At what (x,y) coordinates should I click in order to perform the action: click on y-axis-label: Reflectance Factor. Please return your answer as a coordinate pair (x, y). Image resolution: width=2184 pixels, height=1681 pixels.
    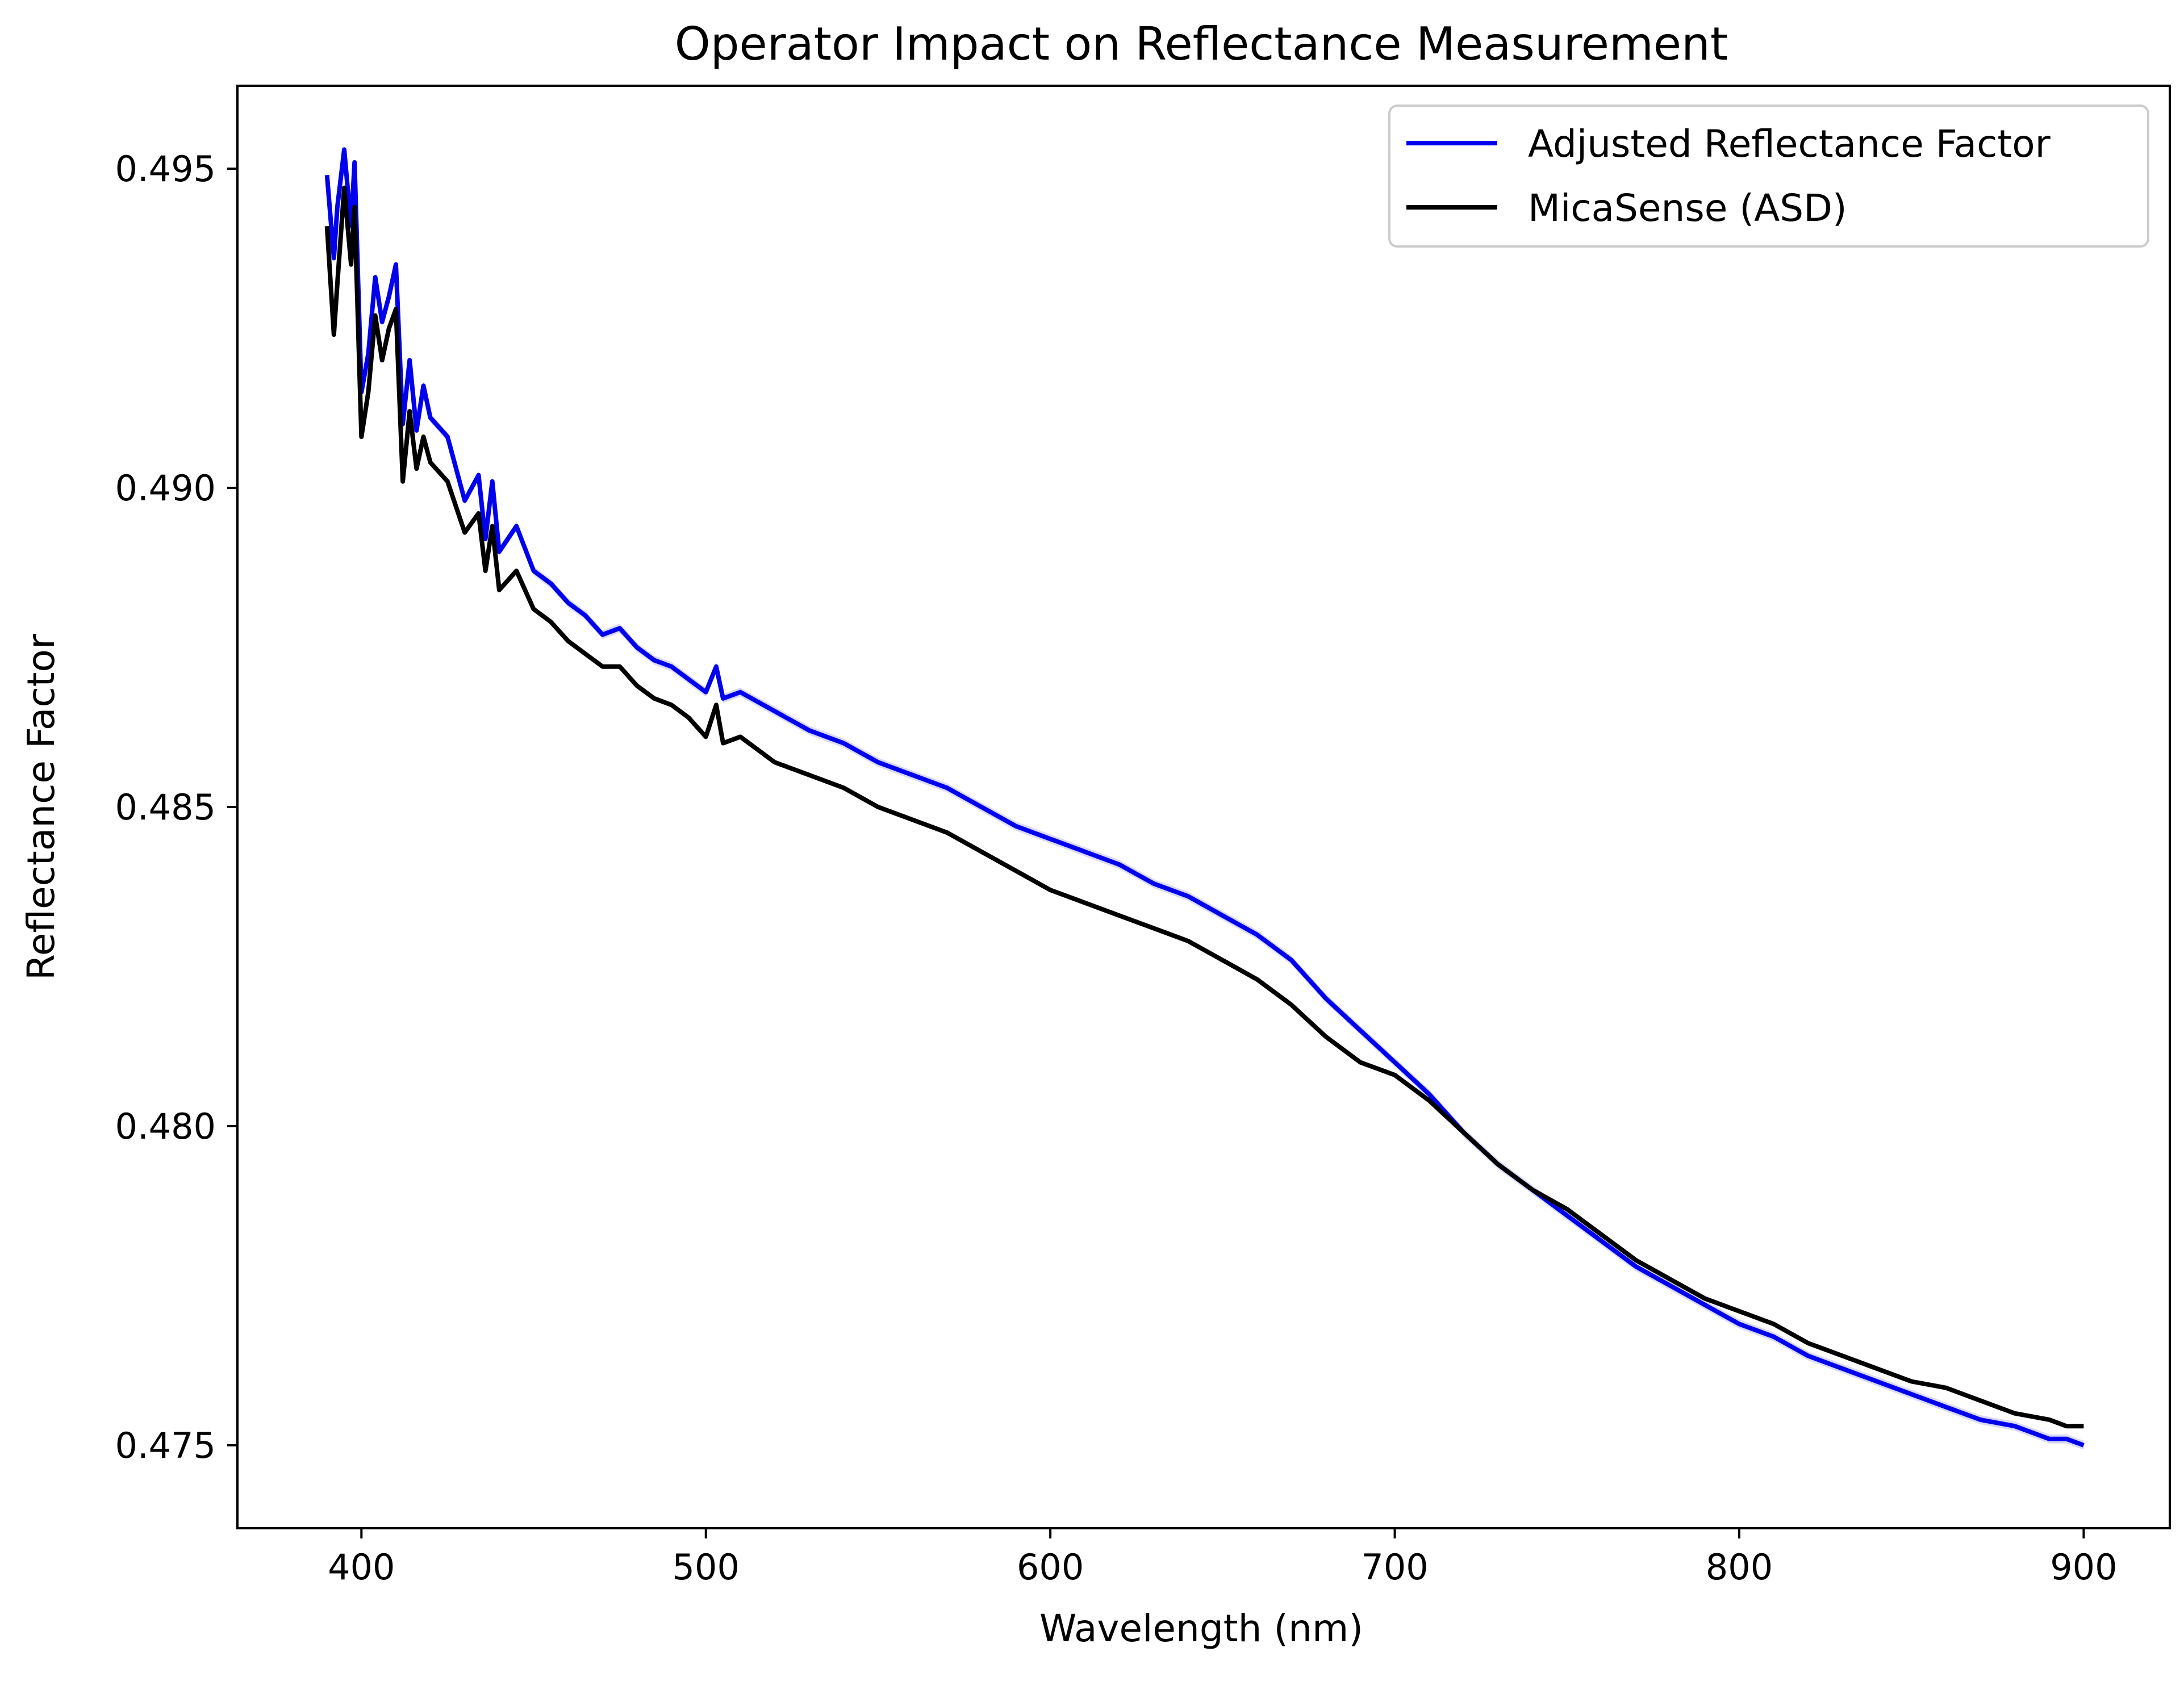
    Looking at the image, I should click on (41, 806).